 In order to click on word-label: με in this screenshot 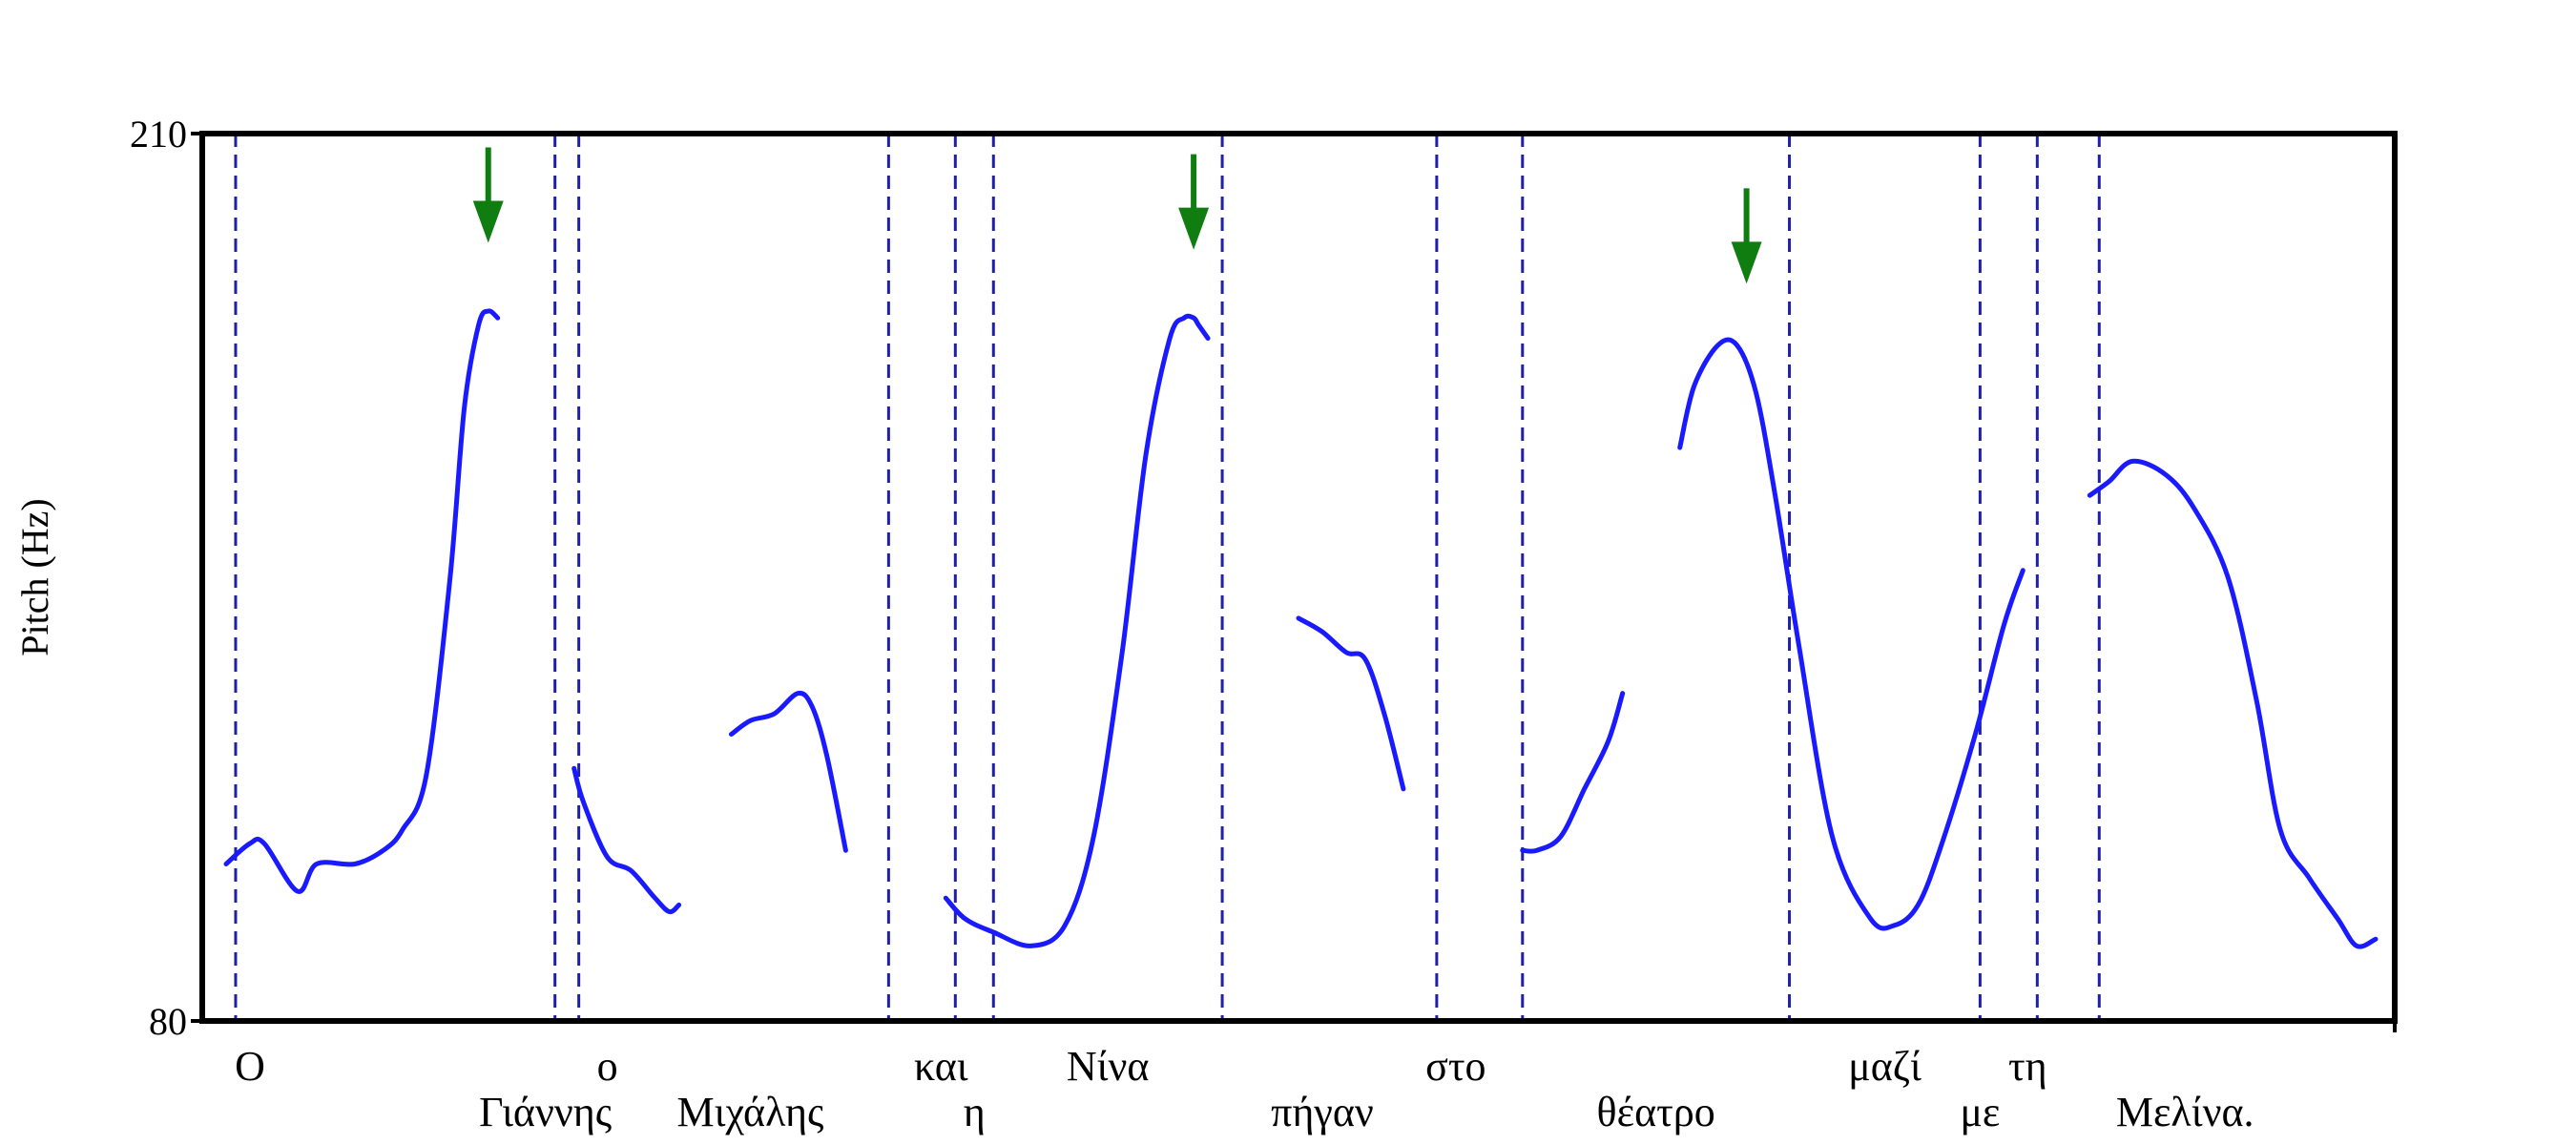, I will do `click(1980, 1112)`.